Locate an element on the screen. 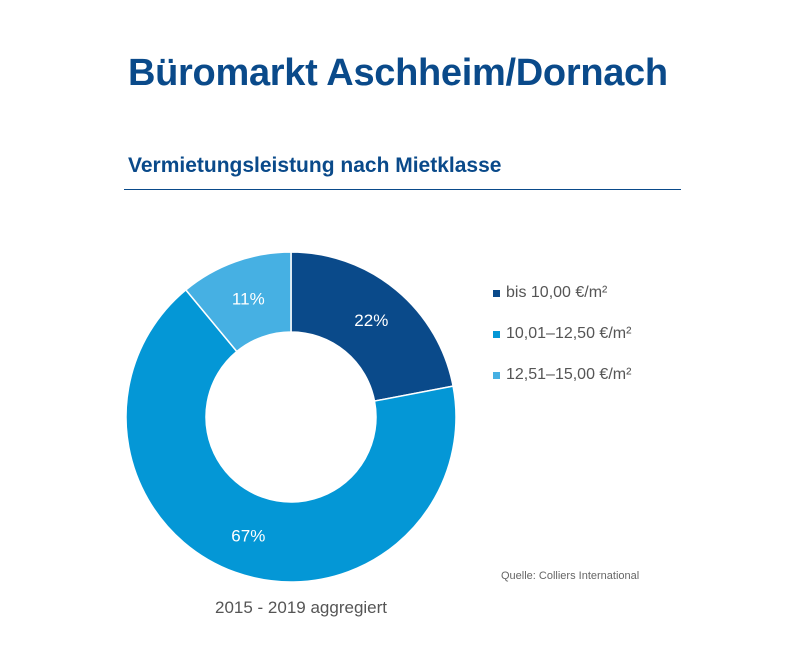 The width and height of the screenshot is (800, 667). slice-value-label-3: 11% is located at coordinates (248, 298).